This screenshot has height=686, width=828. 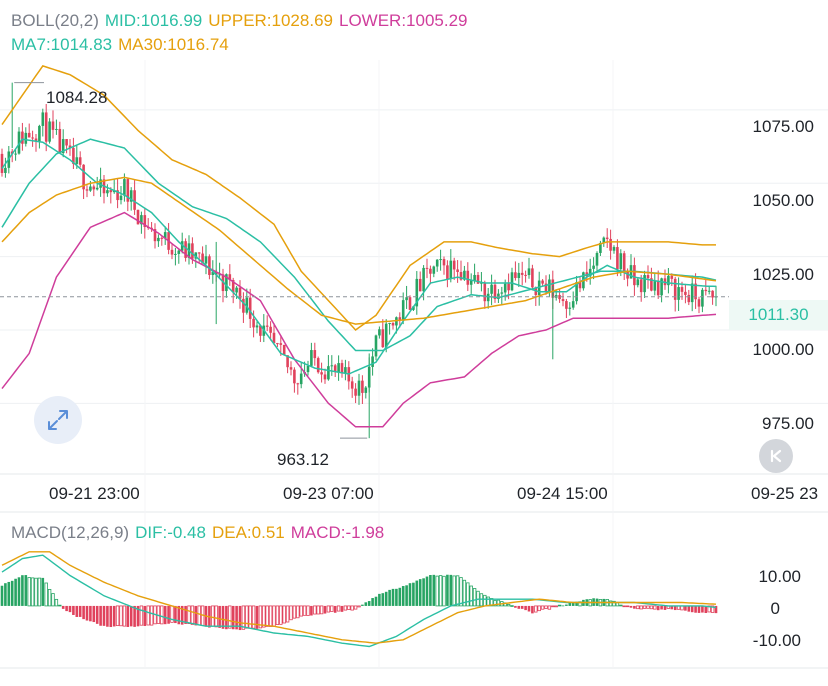 I want to click on skip-back-icon, so click(x=776, y=456).